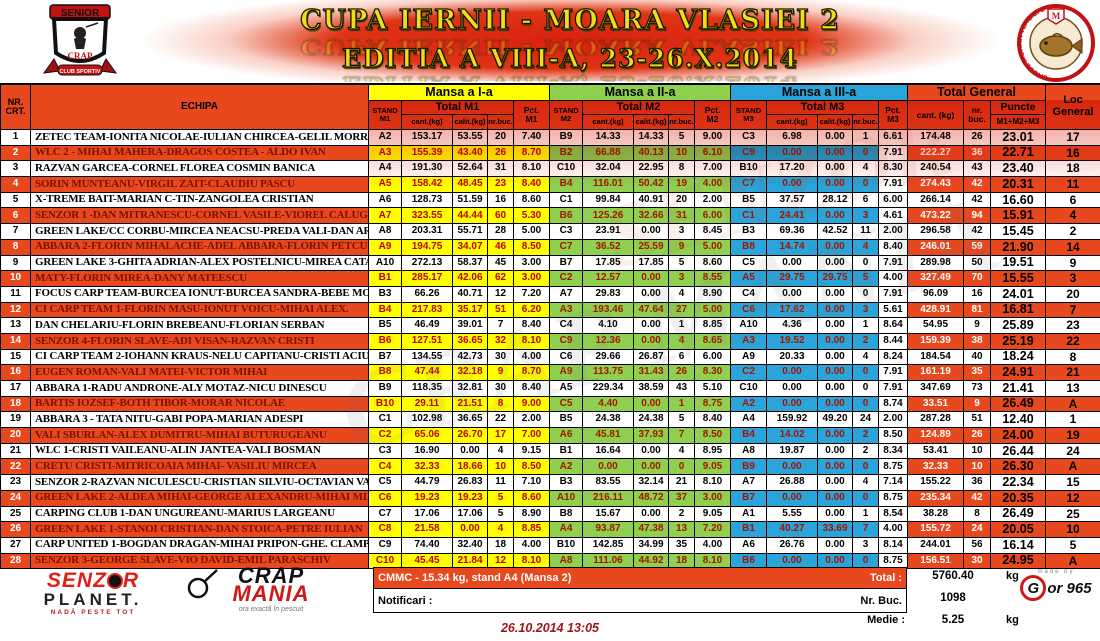 This screenshot has width=1100, height=641. Describe the element at coordinates (566, 279) in the screenshot. I see `stand-m2: C2` at that location.